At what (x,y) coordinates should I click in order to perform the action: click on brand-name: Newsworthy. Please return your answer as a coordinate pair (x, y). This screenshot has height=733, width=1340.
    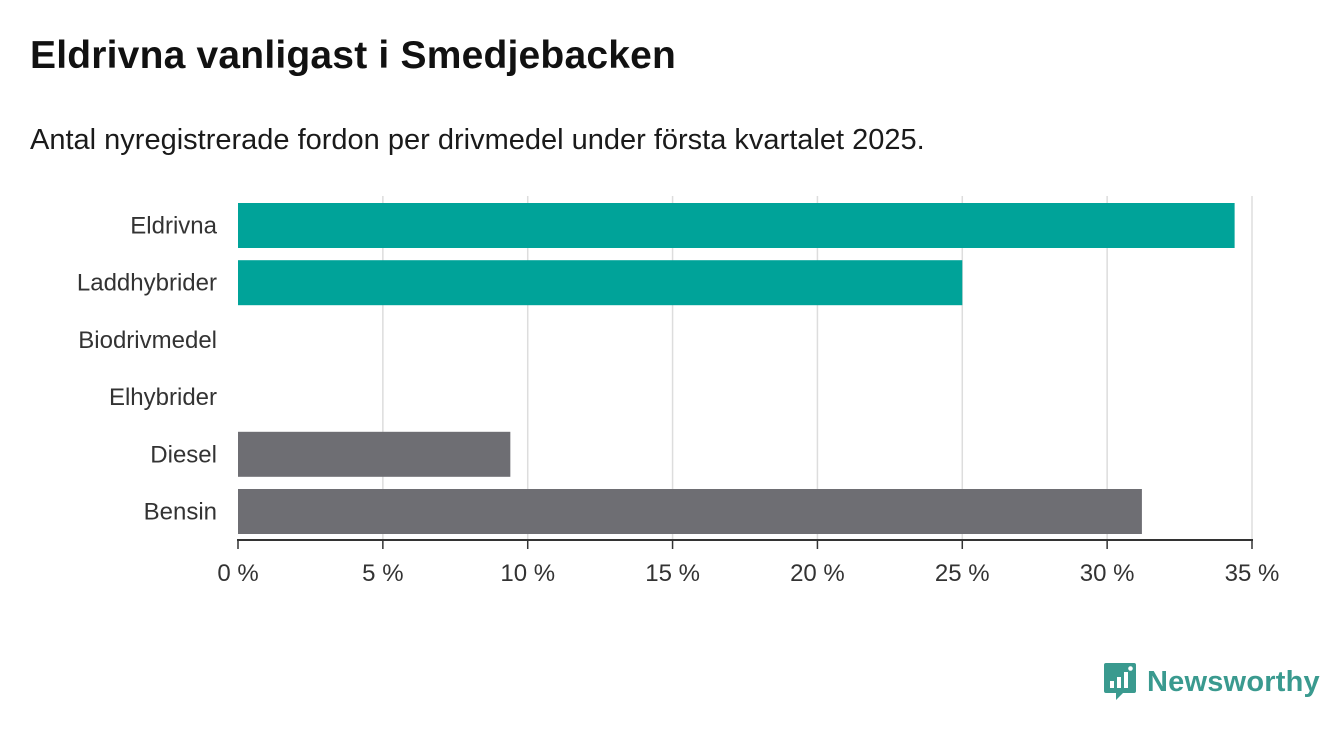
    Looking at the image, I should click on (1233, 681).